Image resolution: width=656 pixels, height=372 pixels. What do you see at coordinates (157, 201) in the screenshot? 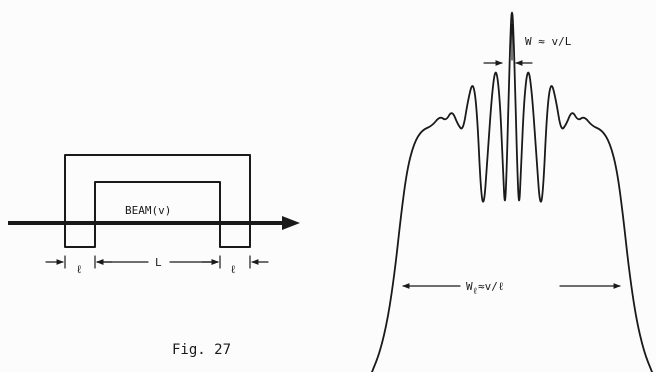
I see `outer-waveguide` at bounding box center [157, 201].